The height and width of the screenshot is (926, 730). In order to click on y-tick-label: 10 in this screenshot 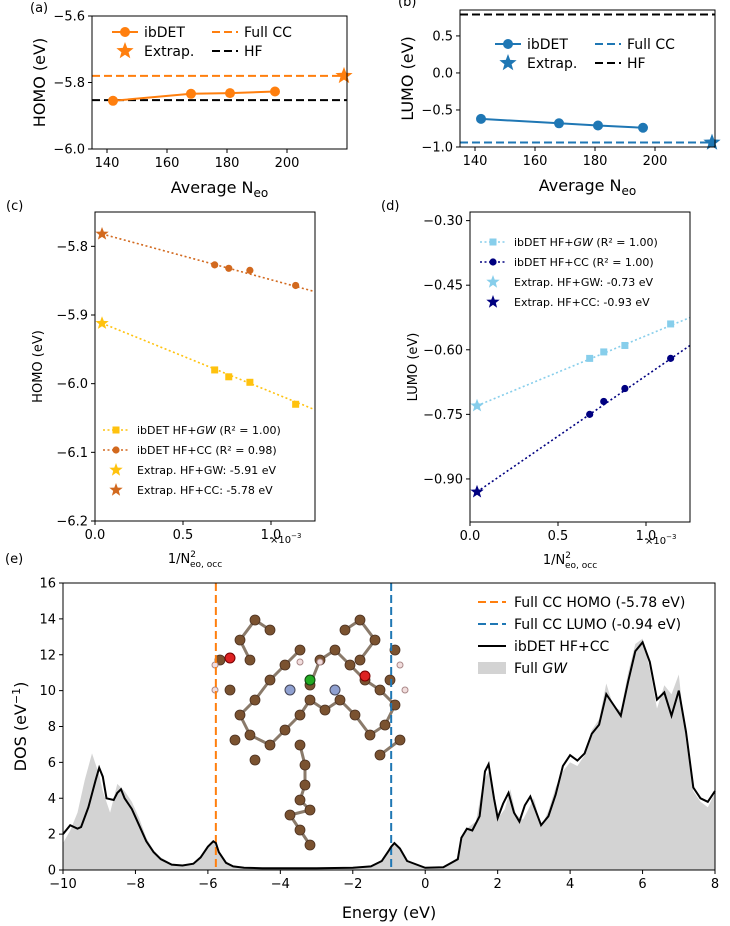, I will do `click(47, 691)`.